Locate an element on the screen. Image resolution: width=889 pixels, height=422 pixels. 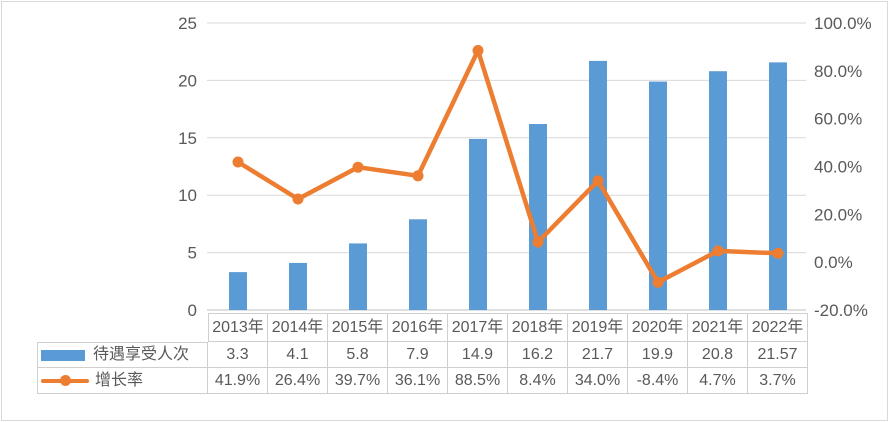
left-axis-tick-label: 20 is located at coordinates (187, 80).